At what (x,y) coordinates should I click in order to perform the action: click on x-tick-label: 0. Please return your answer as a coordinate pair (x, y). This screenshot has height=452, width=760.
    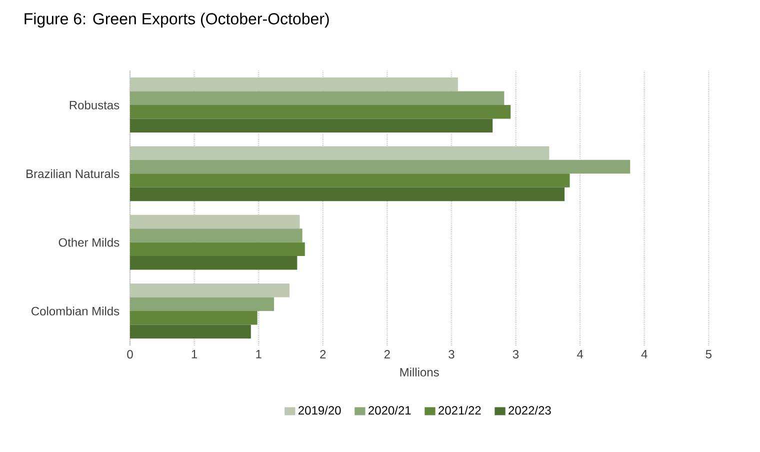
    Looking at the image, I should click on (130, 354).